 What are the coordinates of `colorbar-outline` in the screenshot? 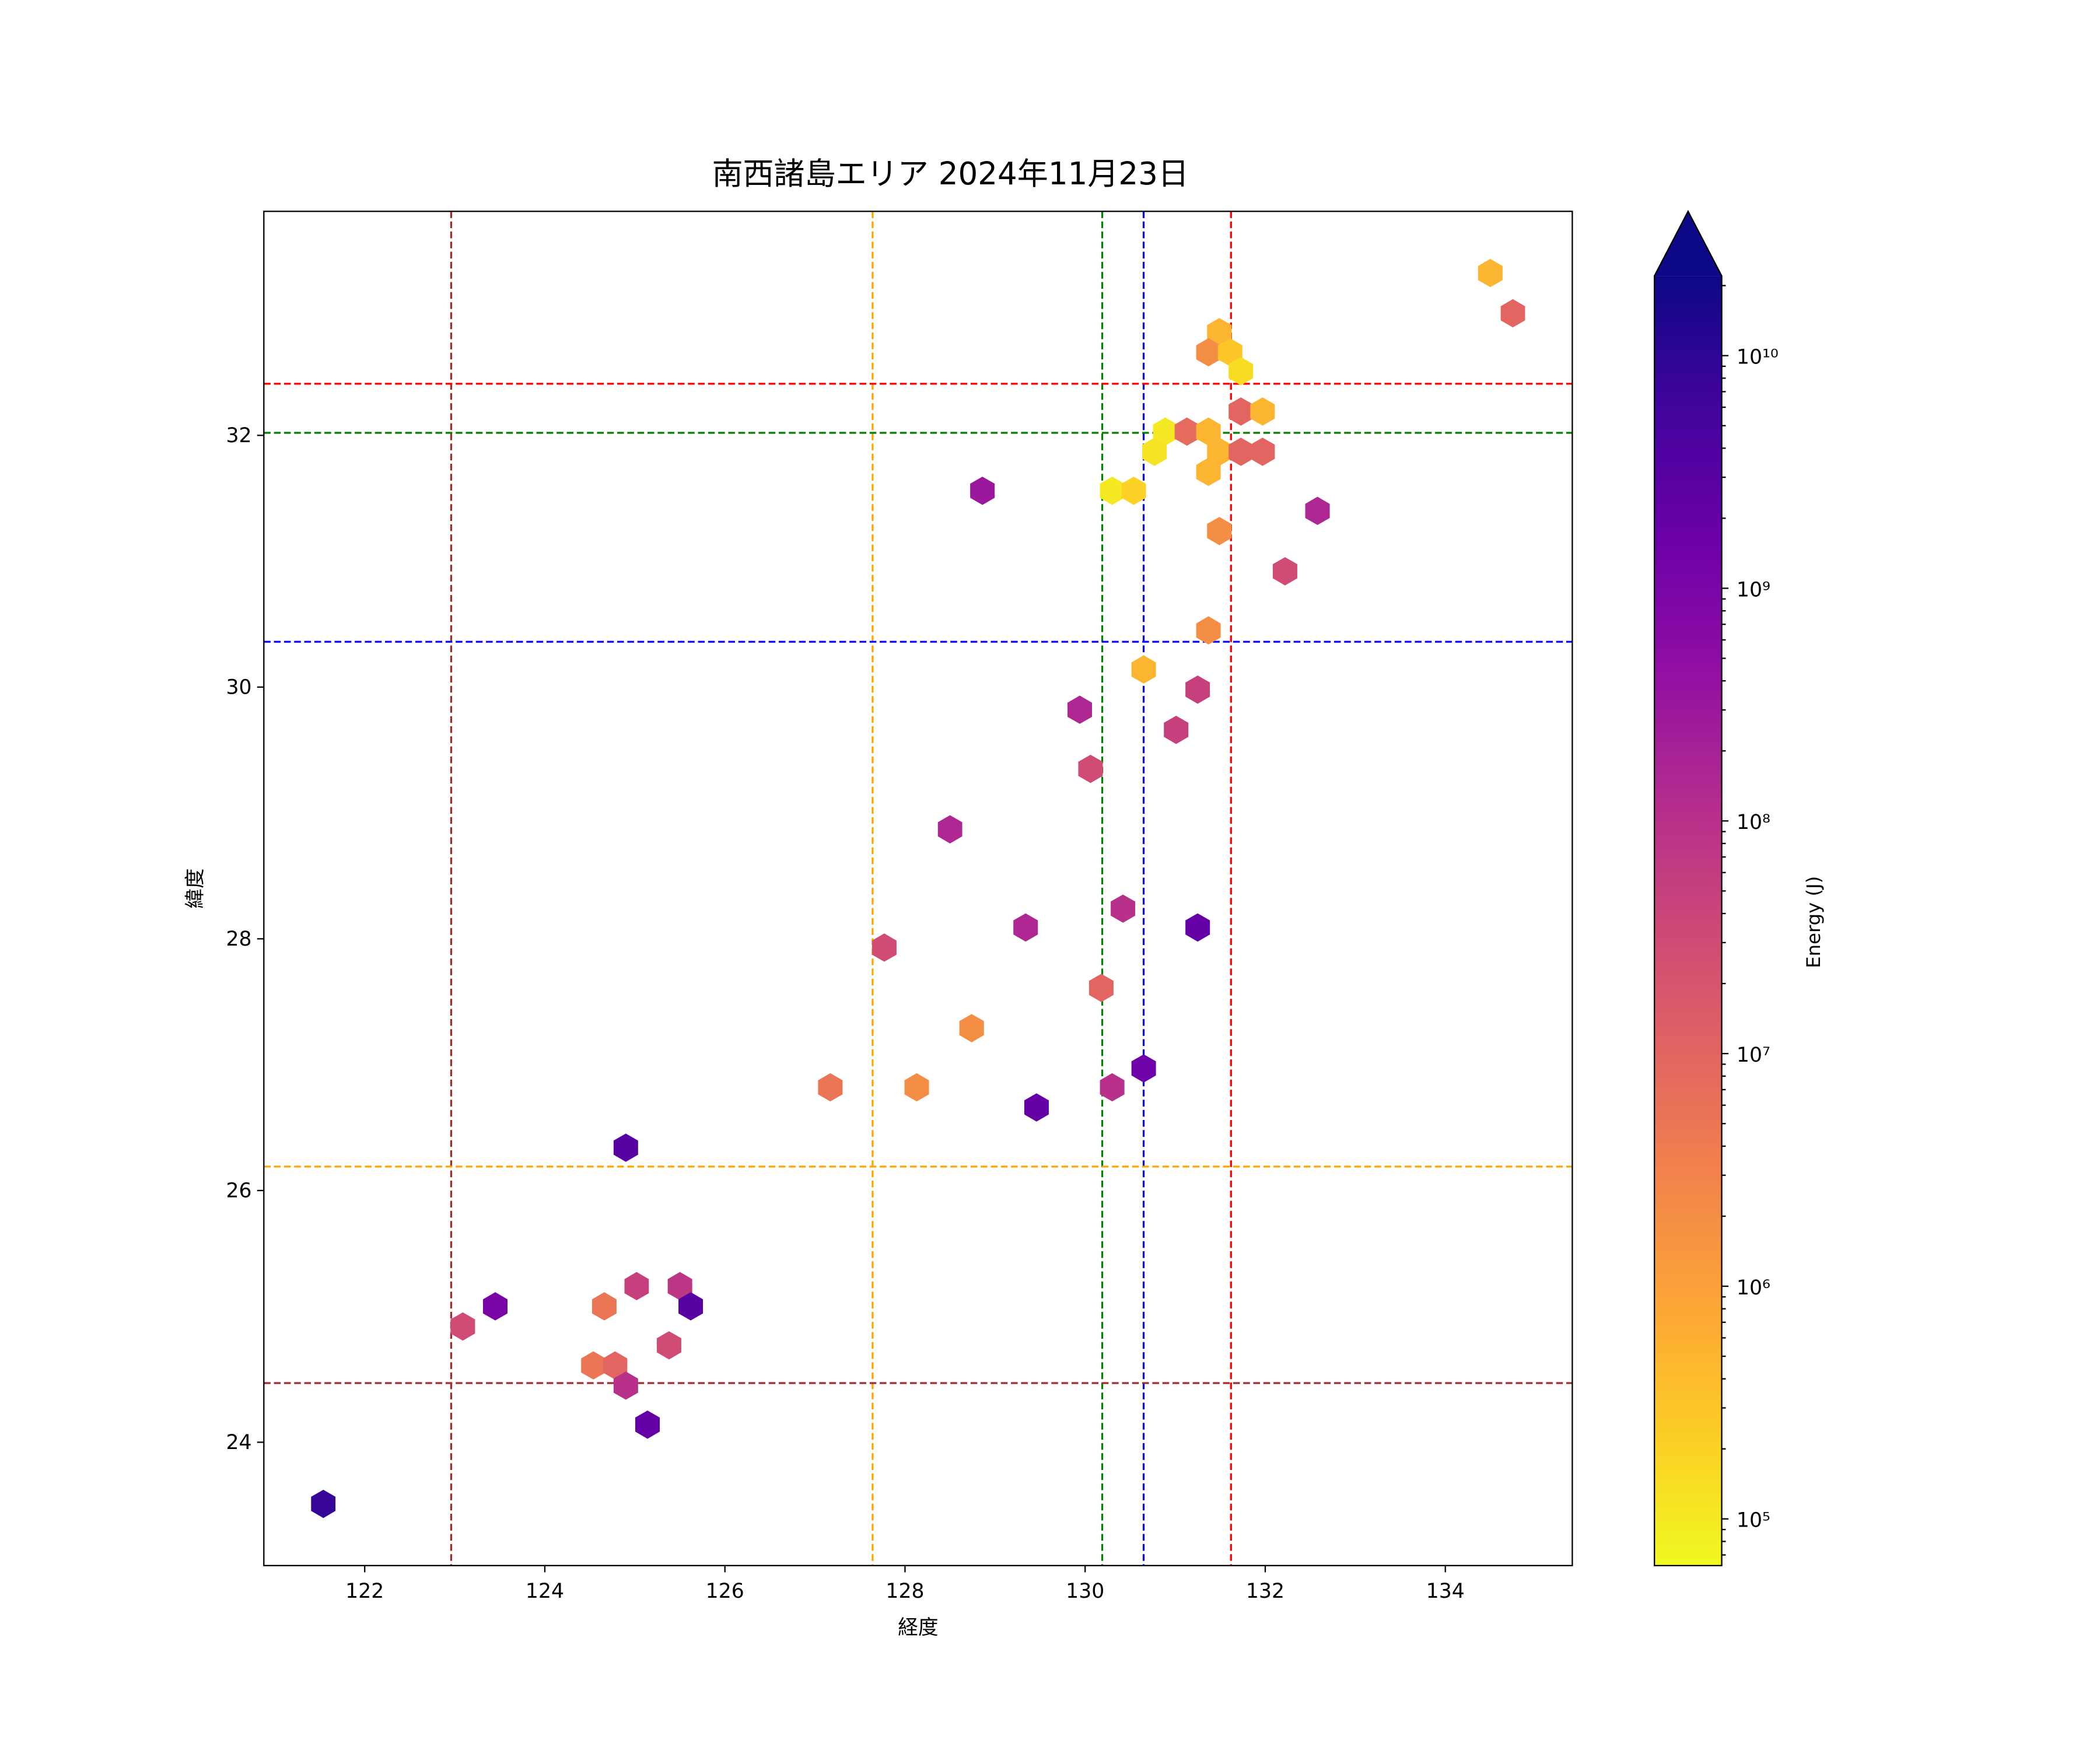 It's located at (1688, 887).